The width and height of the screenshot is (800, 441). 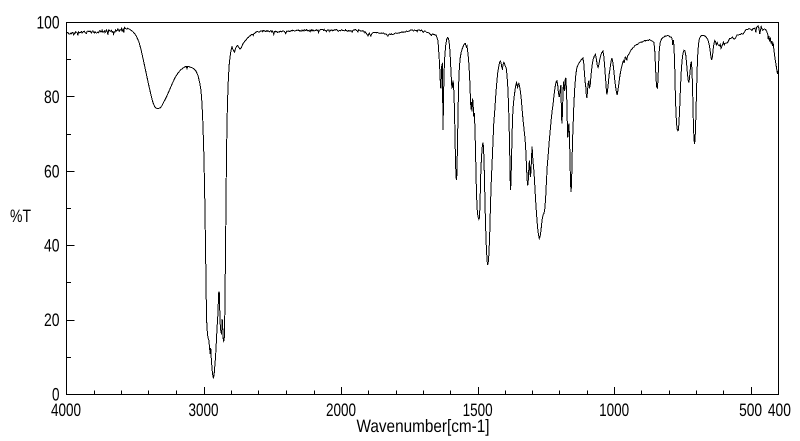 What do you see at coordinates (341, 410) in the screenshot?
I see `svg-text: 2000` at bounding box center [341, 410].